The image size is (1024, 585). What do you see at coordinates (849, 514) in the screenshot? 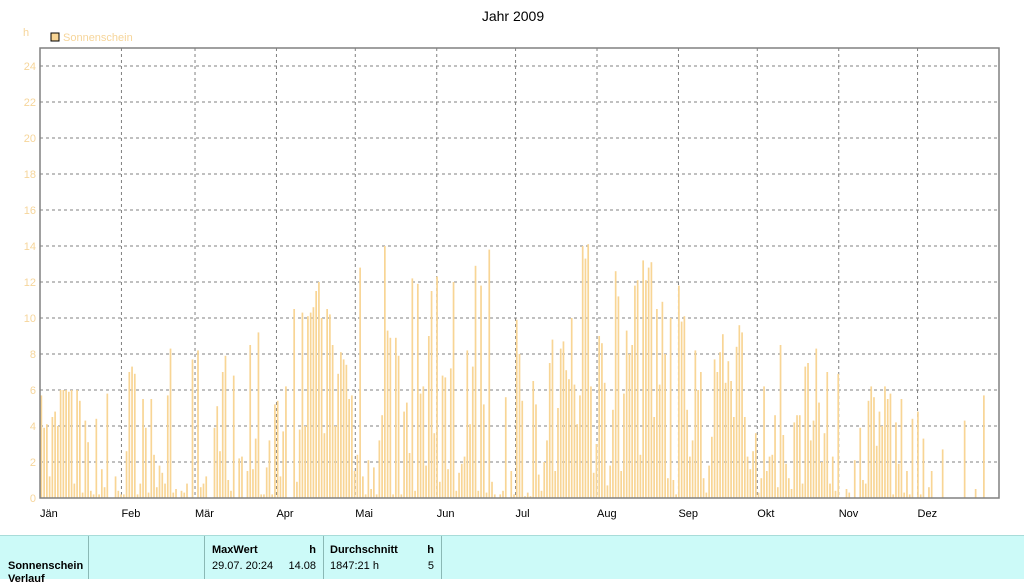
I see `x-tick-label: Nov` at bounding box center [849, 514].